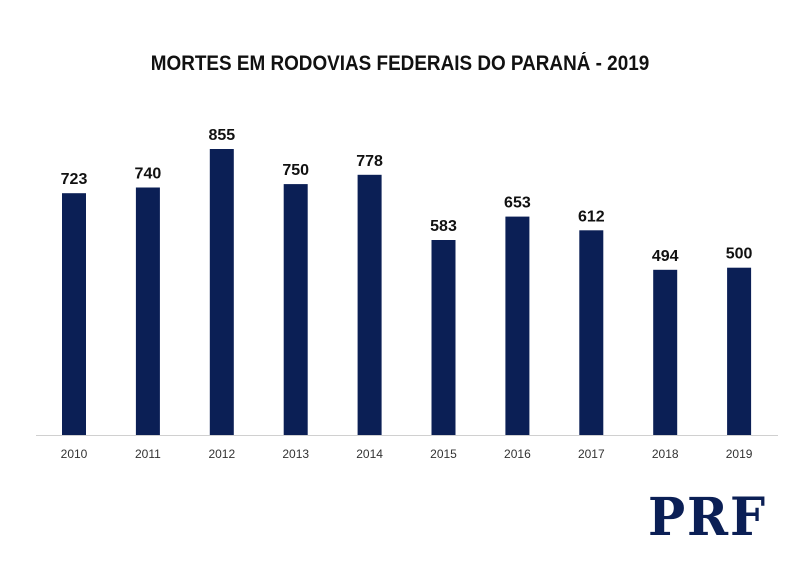 This screenshot has height=573, width=800. I want to click on bar-2017, so click(591, 332).